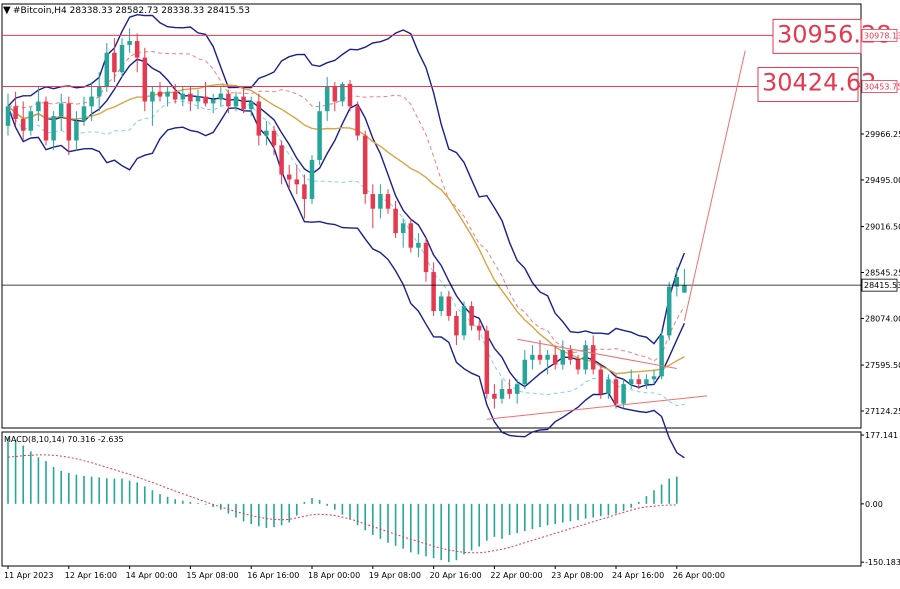 This screenshot has width=900, height=589. What do you see at coordinates (808, 84) in the screenshot?
I see `level-label-frame` at bounding box center [808, 84].